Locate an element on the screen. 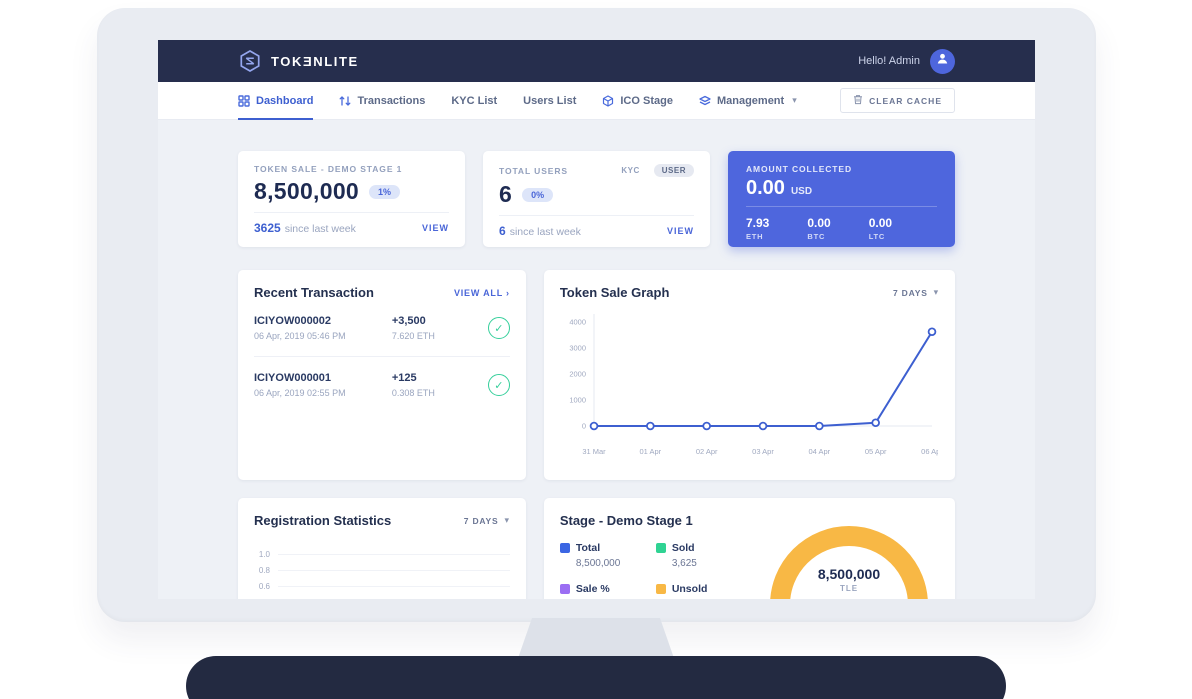 This screenshot has width=1192, height=699. kyc-tab: KYC is located at coordinates (630, 170).